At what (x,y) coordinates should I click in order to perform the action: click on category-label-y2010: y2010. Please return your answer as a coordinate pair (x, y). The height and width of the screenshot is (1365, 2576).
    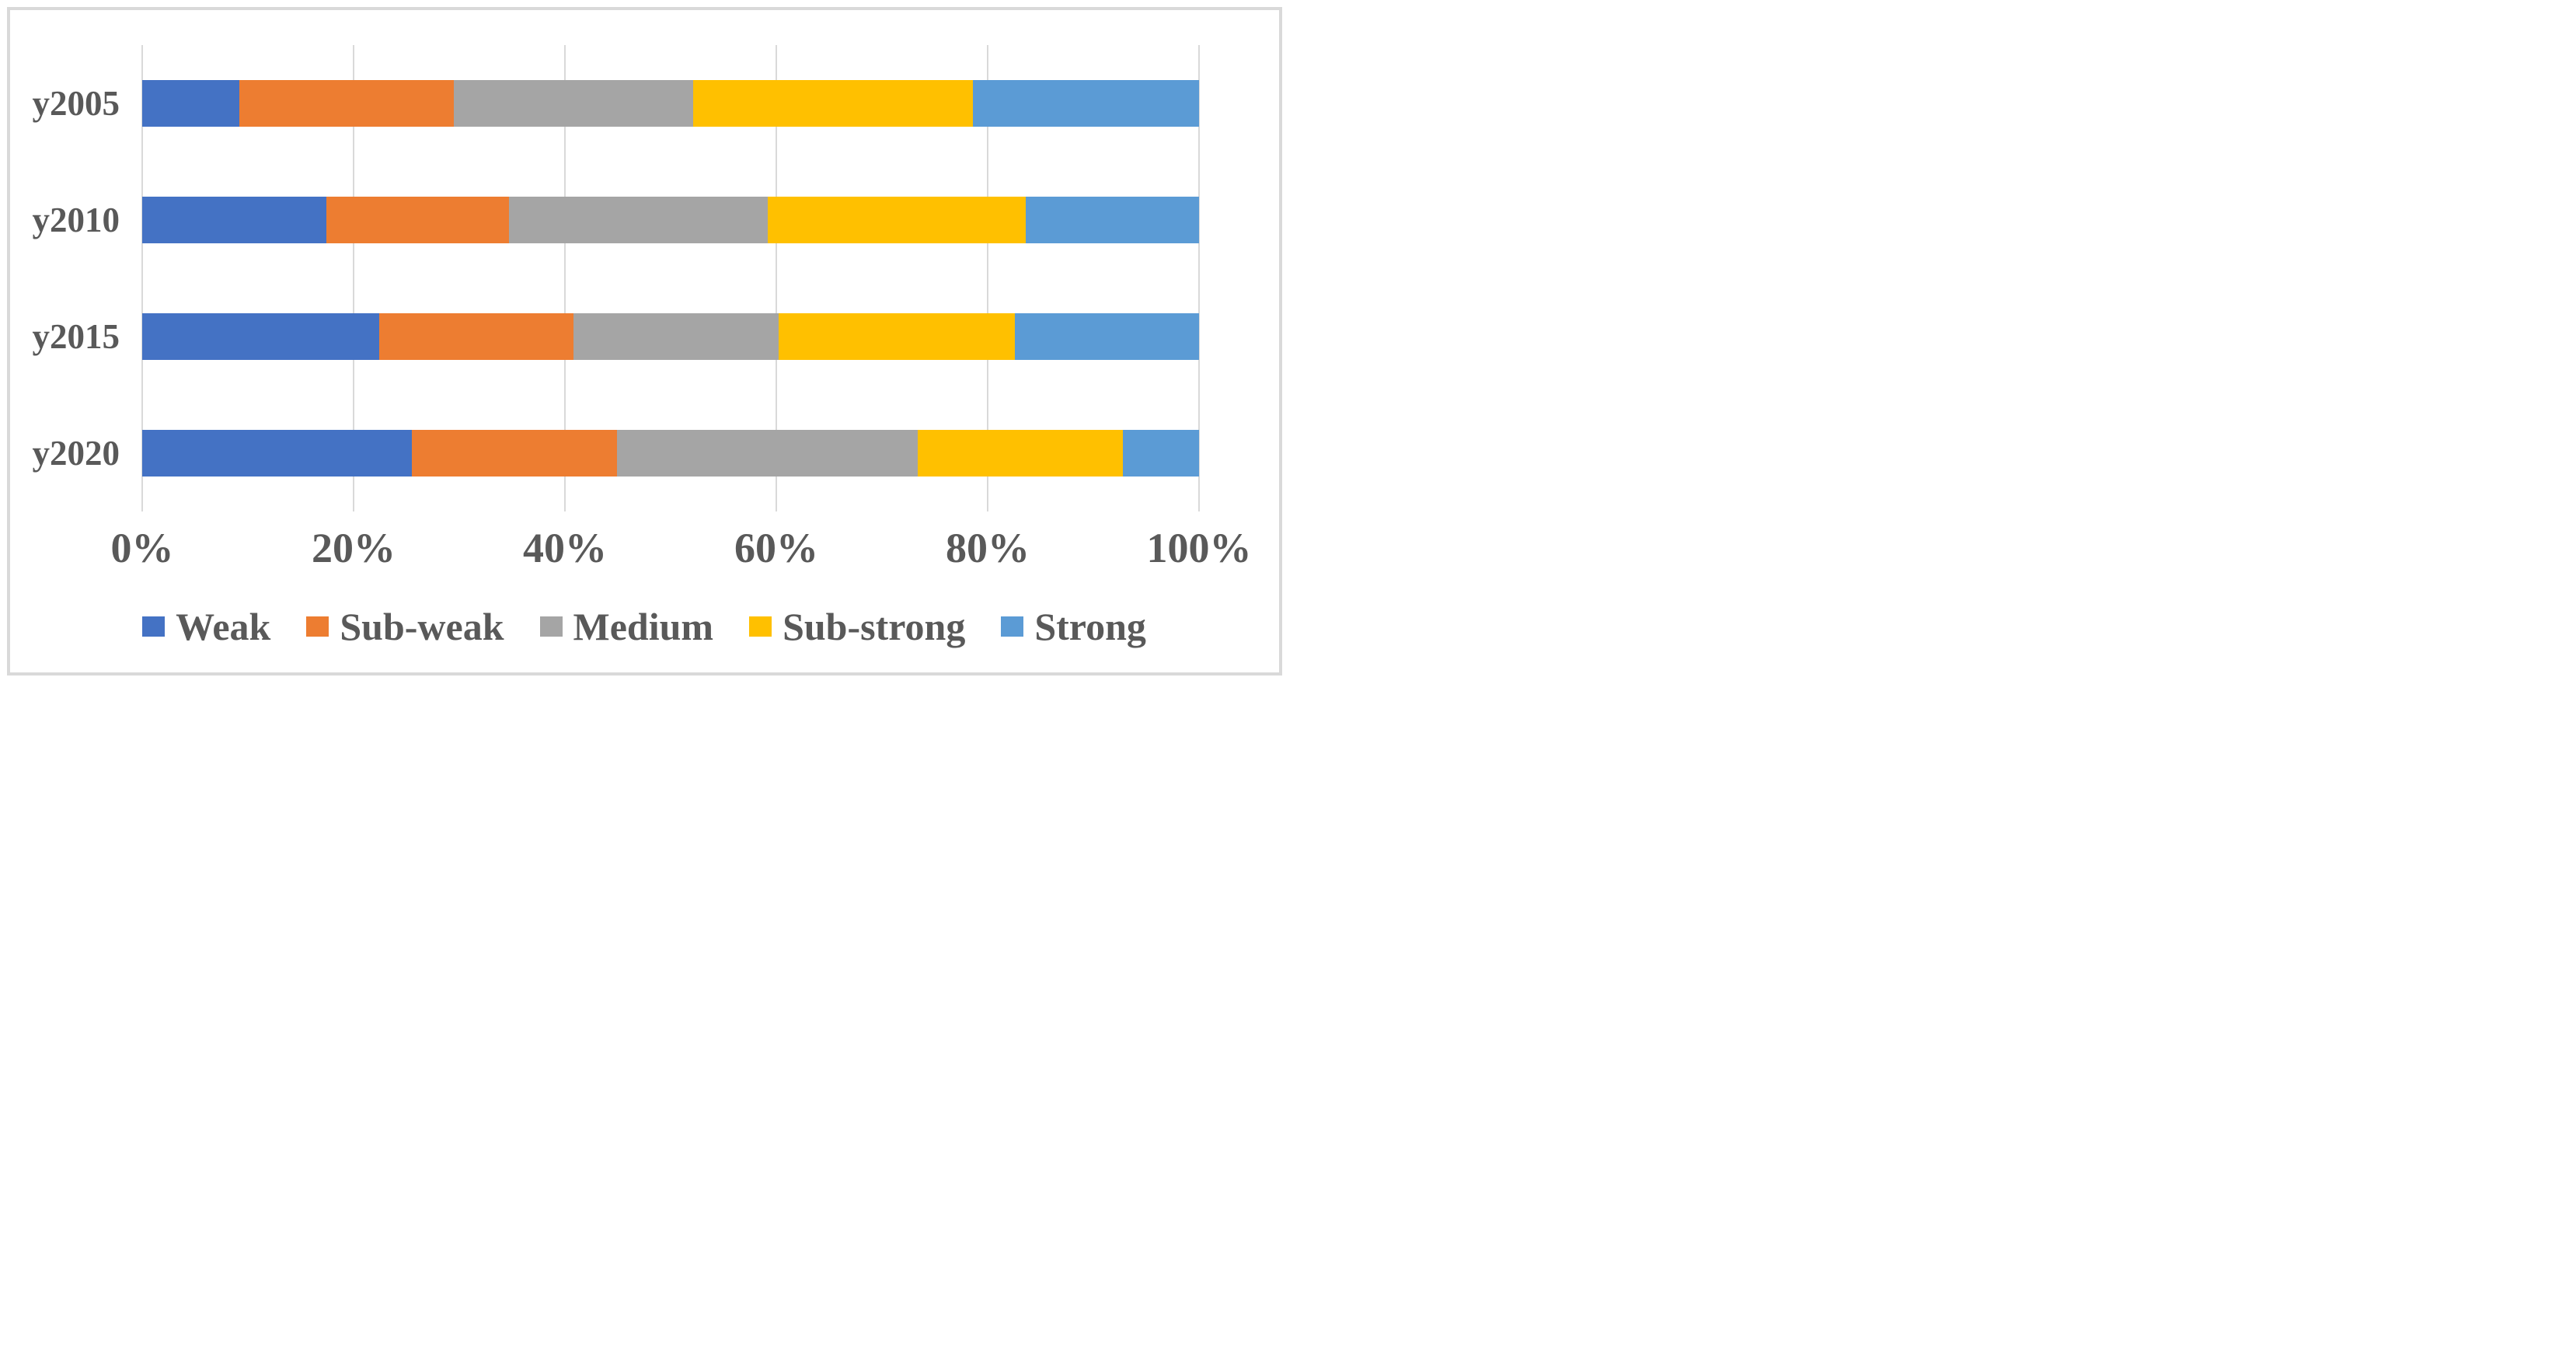
    Looking at the image, I should click on (76, 220).